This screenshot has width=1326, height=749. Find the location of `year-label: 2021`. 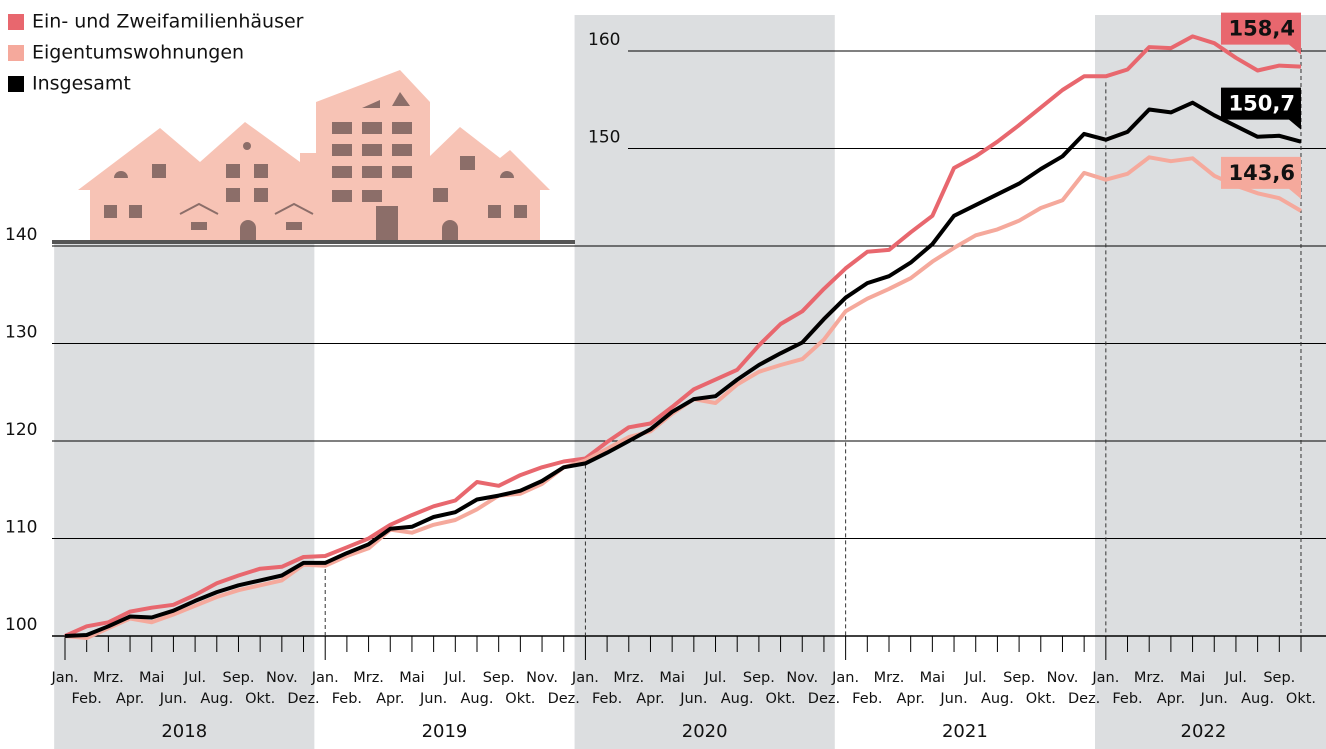

year-label: 2021 is located at coordinates (965, 731).